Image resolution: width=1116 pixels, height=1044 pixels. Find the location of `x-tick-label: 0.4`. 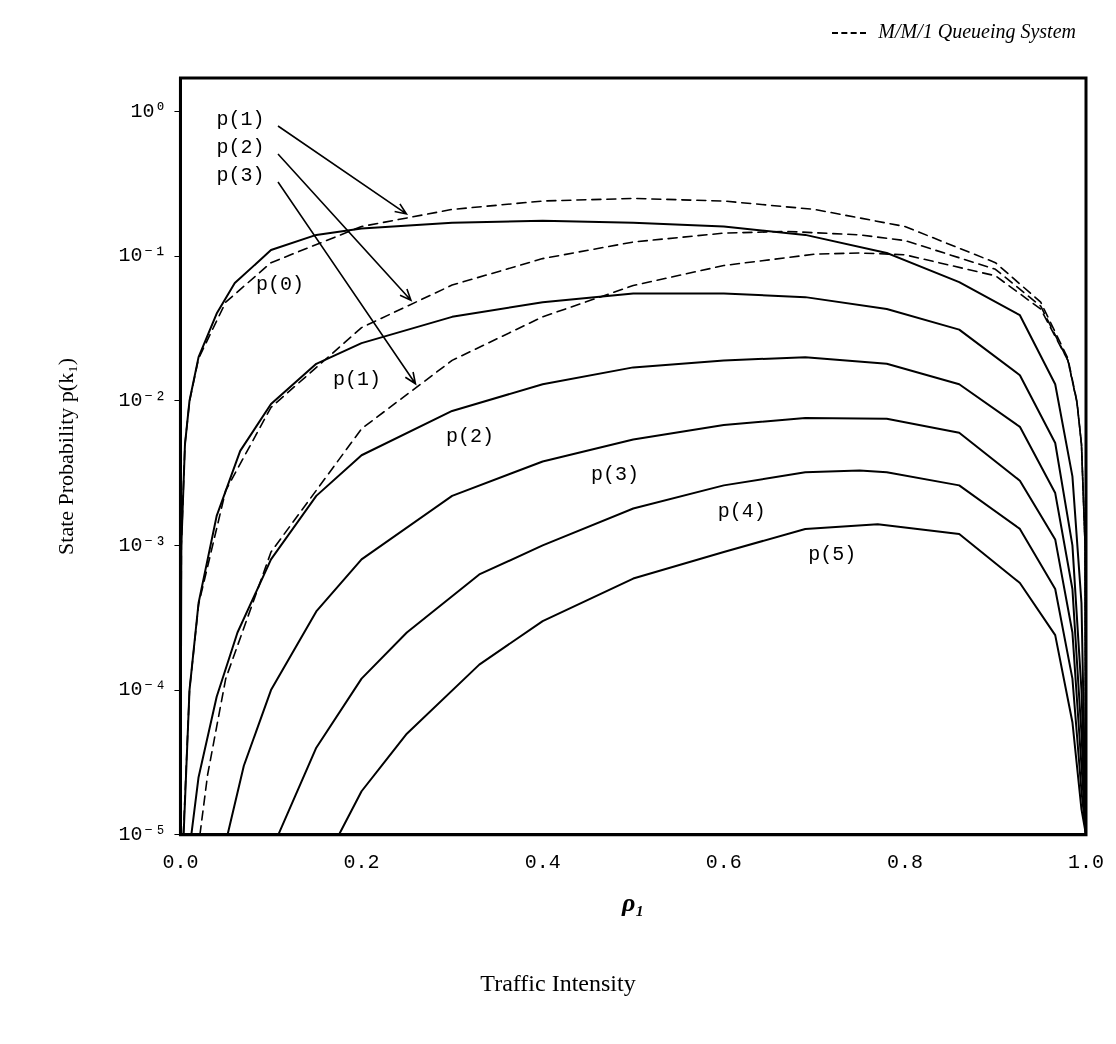

x-tick-label: 0.4 is located at coordinates (542, 863).